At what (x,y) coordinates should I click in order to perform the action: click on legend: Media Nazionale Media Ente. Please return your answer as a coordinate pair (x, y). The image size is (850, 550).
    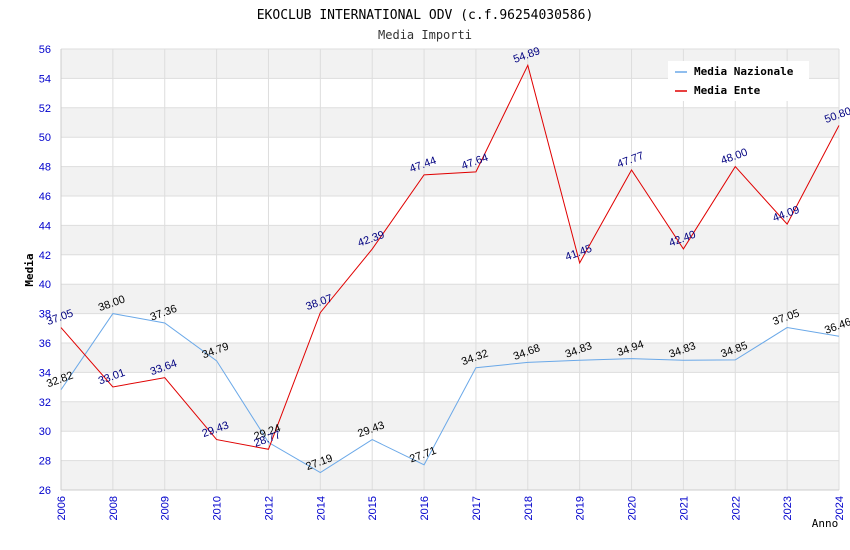
    Looking at the image, I should click on (738, 81).